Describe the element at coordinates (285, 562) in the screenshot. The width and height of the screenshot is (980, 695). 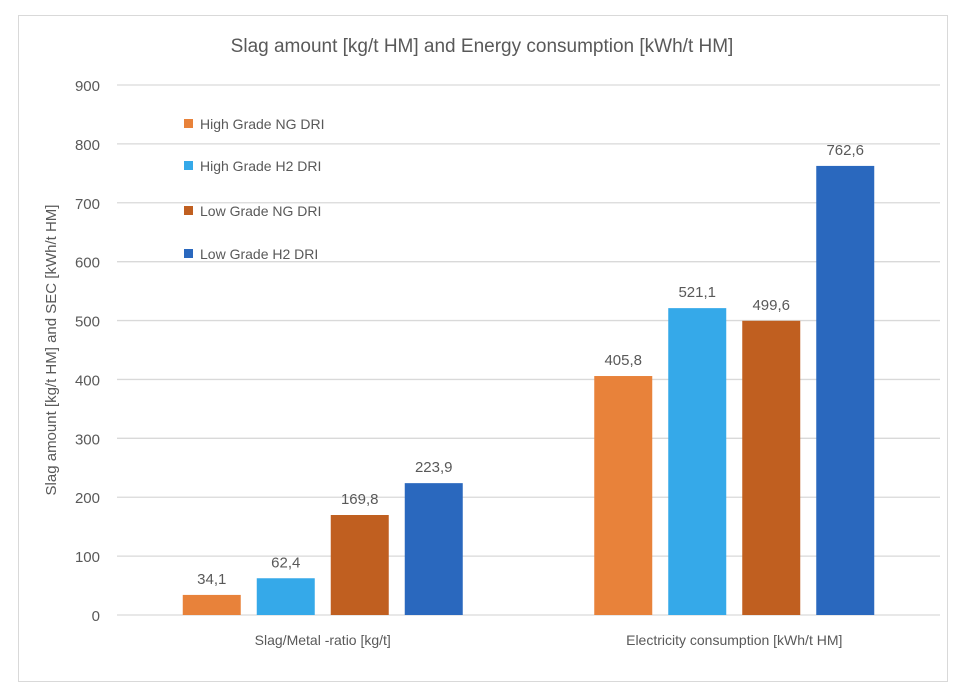
I see `data-label: 62,4` at that location.